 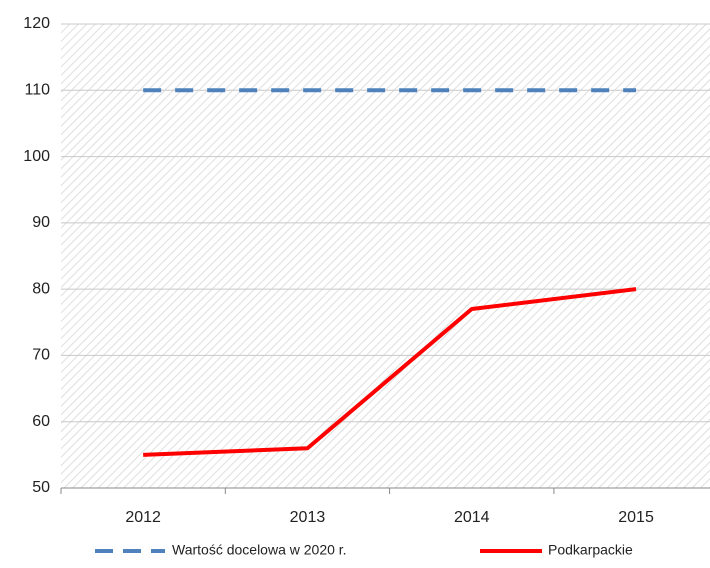 What do you see at coordinates (41, 355) in the screenshot?
I see `y-tick-label: 70` at bounding box center [41, 355].